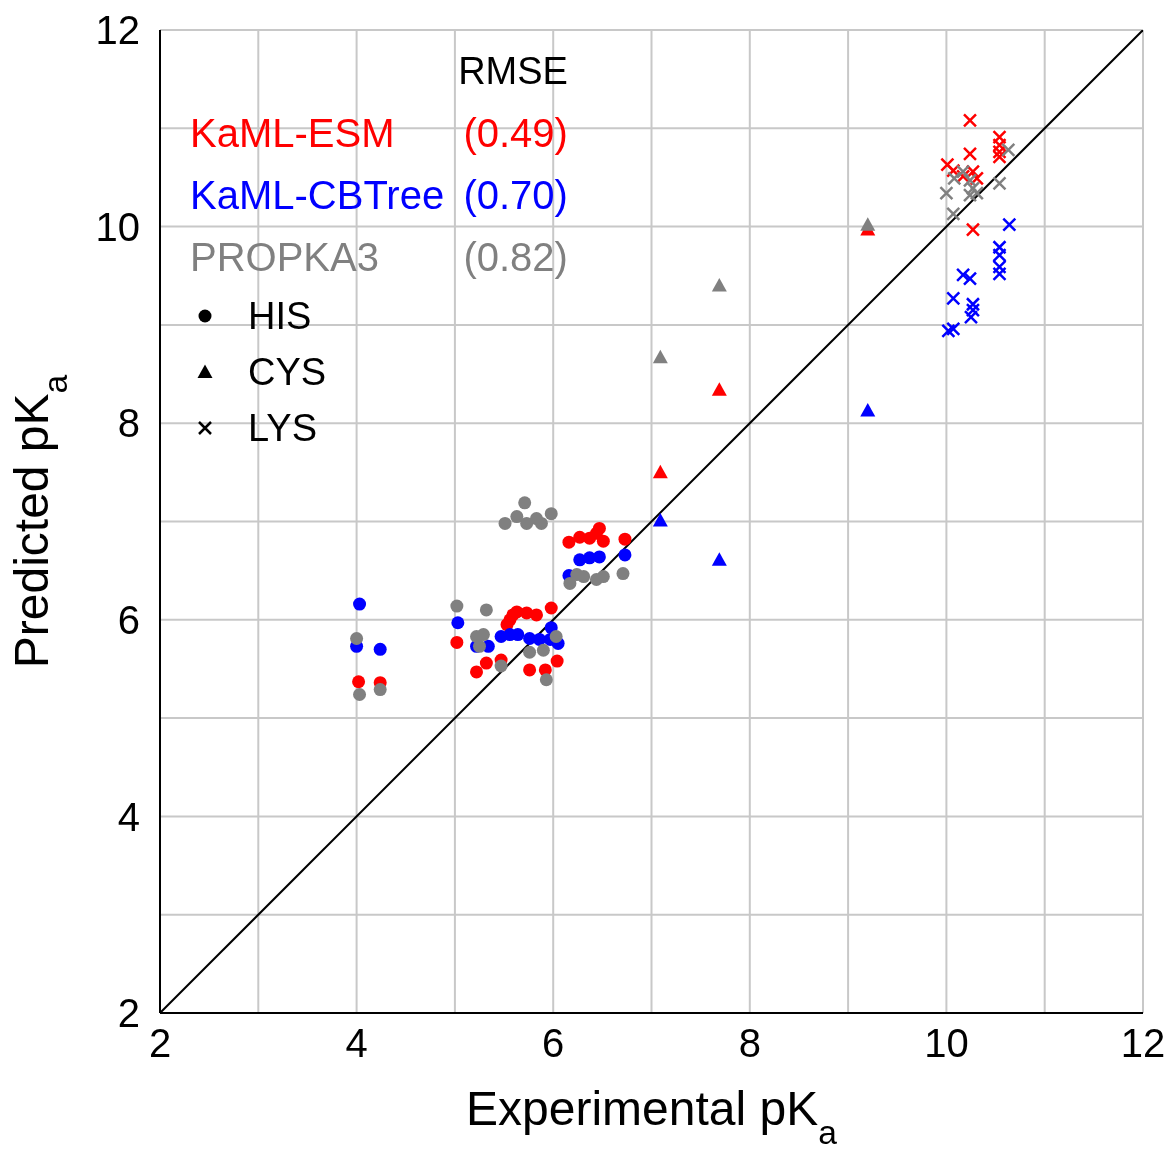  Describe the element at coordinates (128, 423) in the screenshot. I see `y-tick-label: 8` at that location.